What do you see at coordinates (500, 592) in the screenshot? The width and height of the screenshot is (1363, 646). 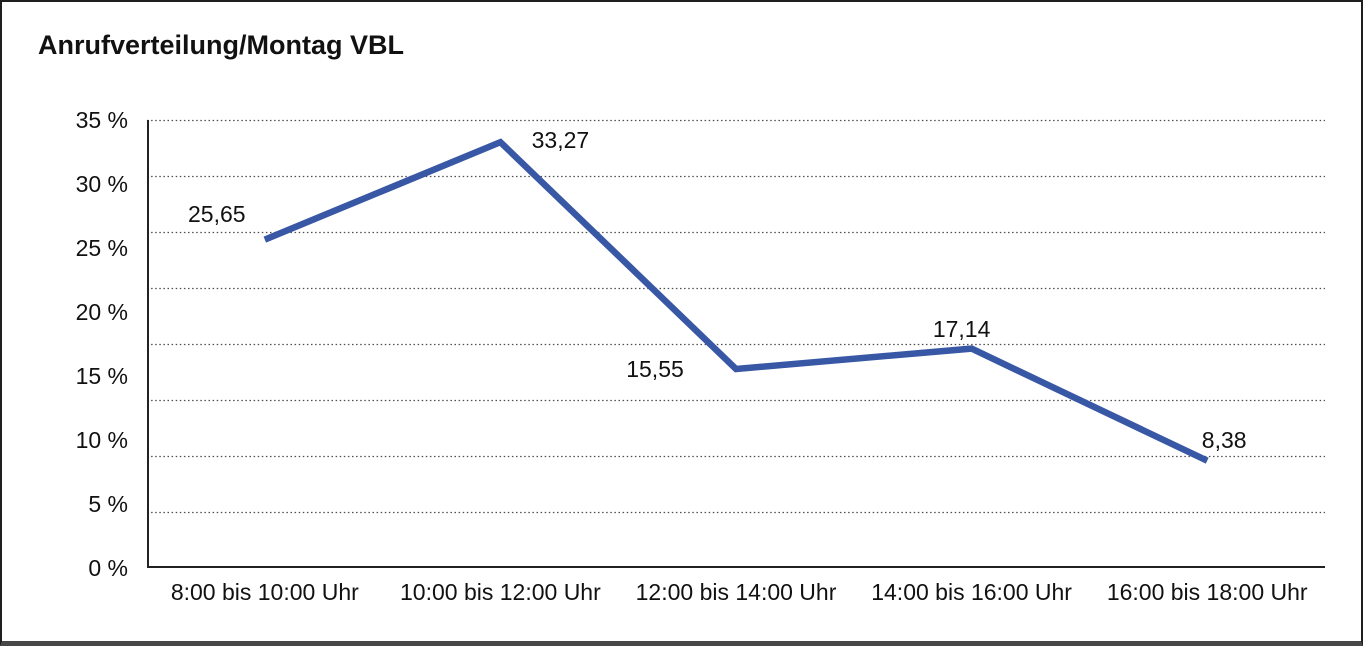 I see `x-category-label: 10:00 bis 12:00 Uhr` at bounding box center [500, 592].